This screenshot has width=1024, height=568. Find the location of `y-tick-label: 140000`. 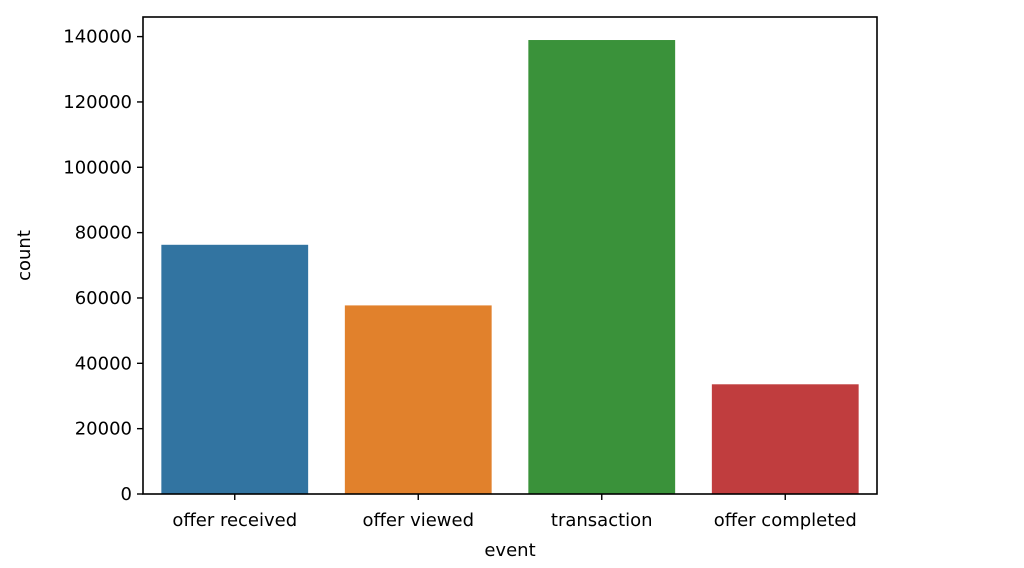

y-tick-label: 140000 is located at coordinates (97, 37).